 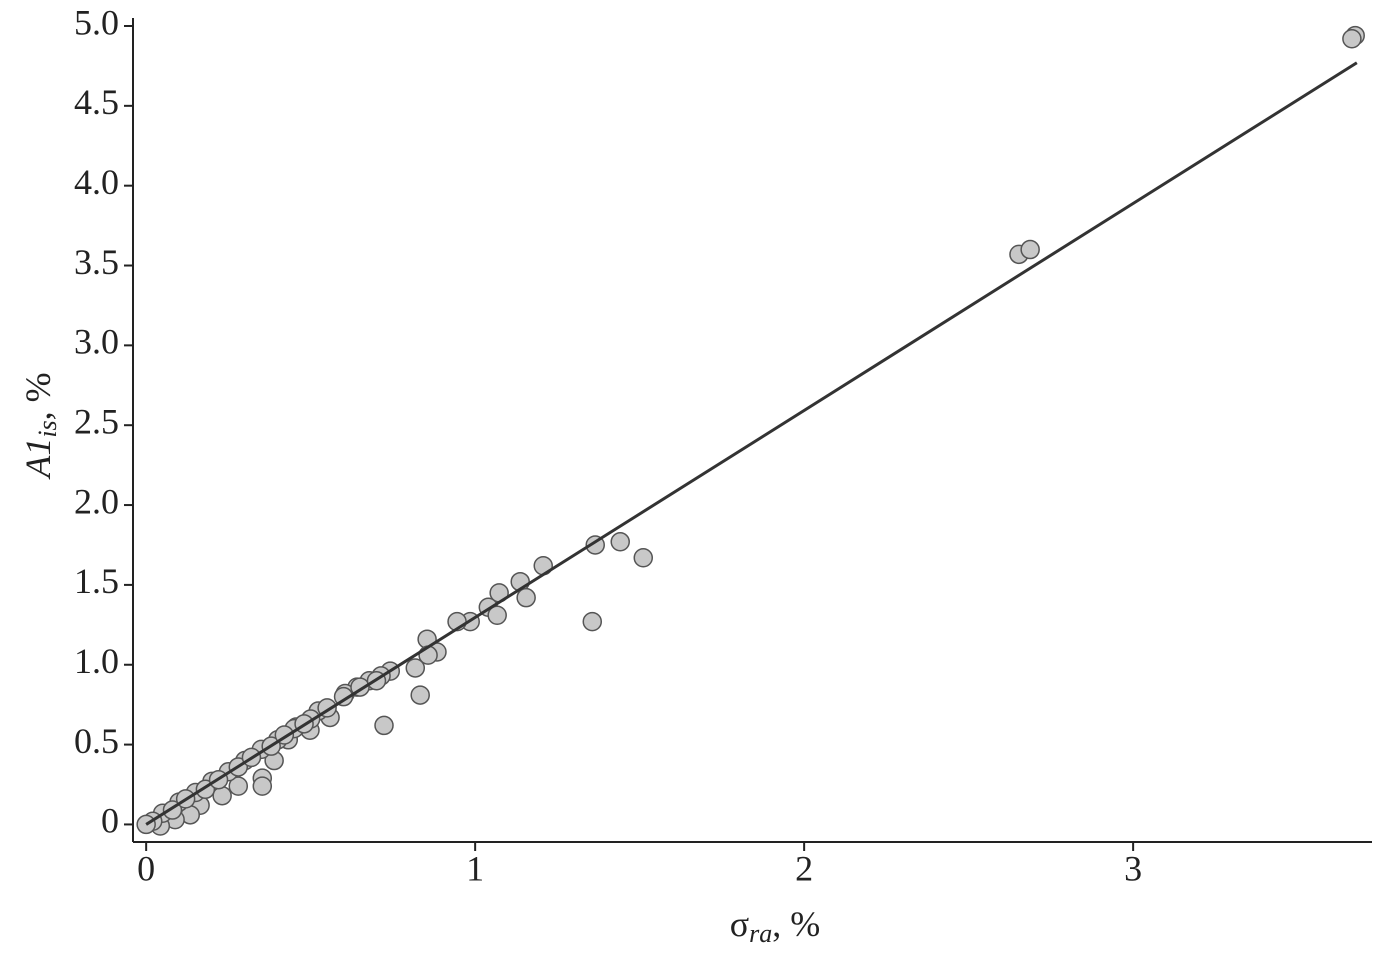 I want to click on y-tick-label: 0, so click(x=110, y=821).